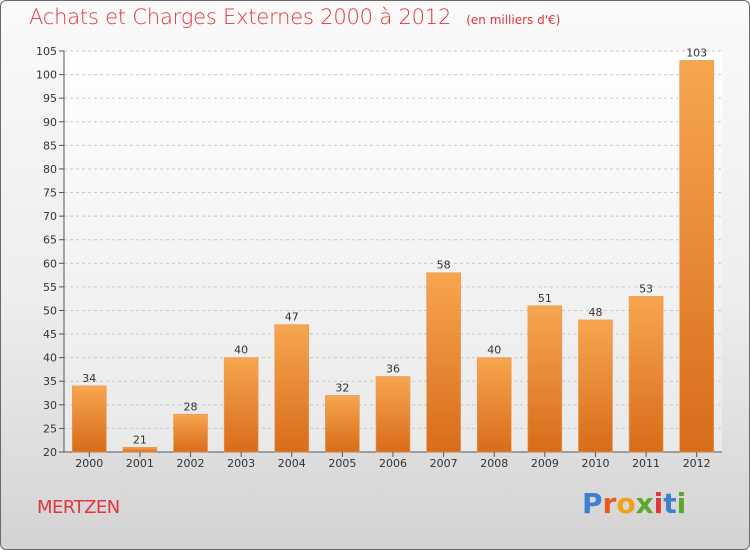 This screenshot has height=550, width=750. I want to click on y-tick-label: 70, so click(50, 216).